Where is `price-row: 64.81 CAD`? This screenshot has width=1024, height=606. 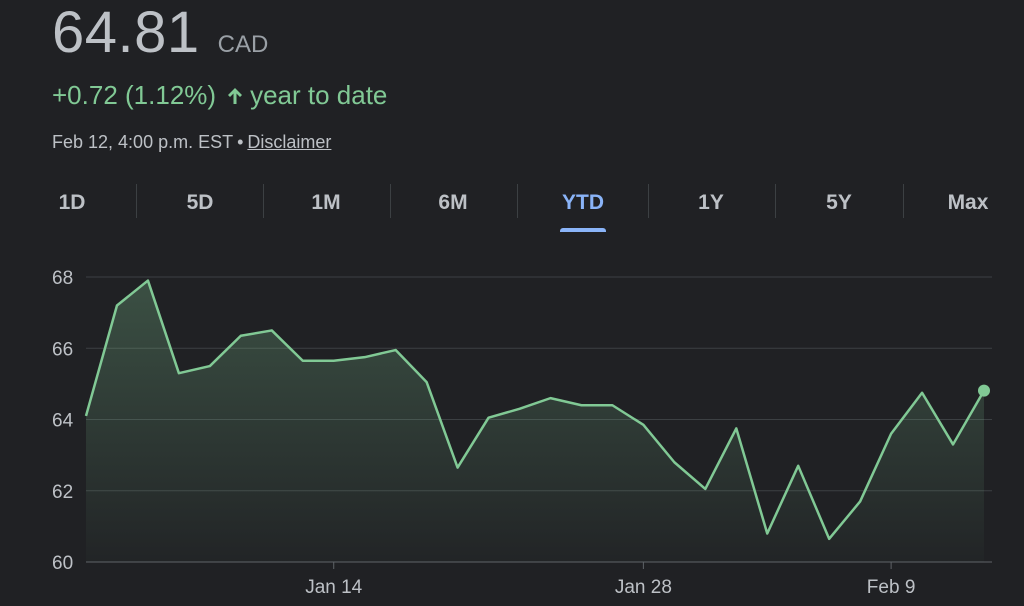 price-row: 64.81 CAD is located at coordinates (160, 33).